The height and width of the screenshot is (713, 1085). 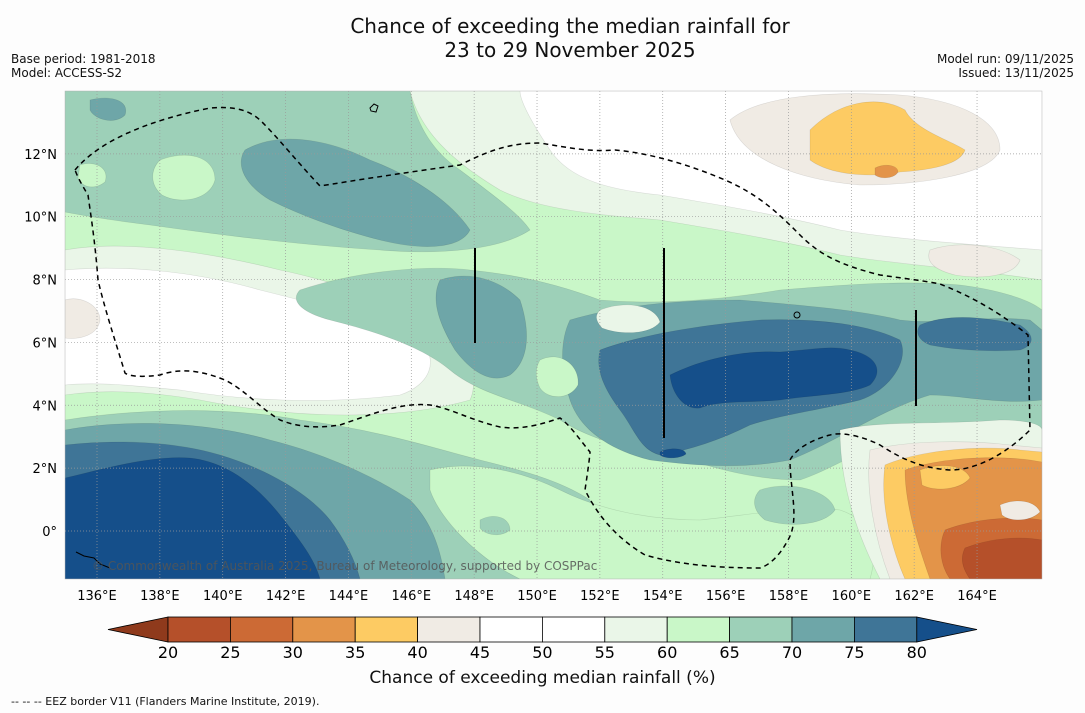 I want to click on lon-tick-label: 144°E, so click(x=349, y=596).